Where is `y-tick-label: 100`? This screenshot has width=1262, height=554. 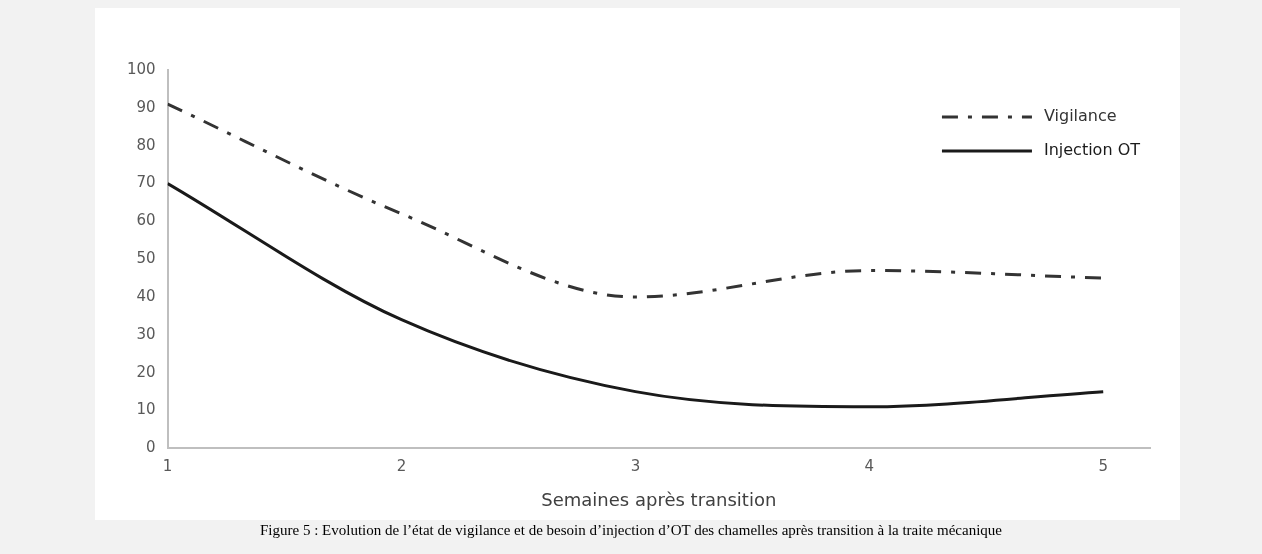 y-tick-label: 100 is located at coordinates (141, 68).